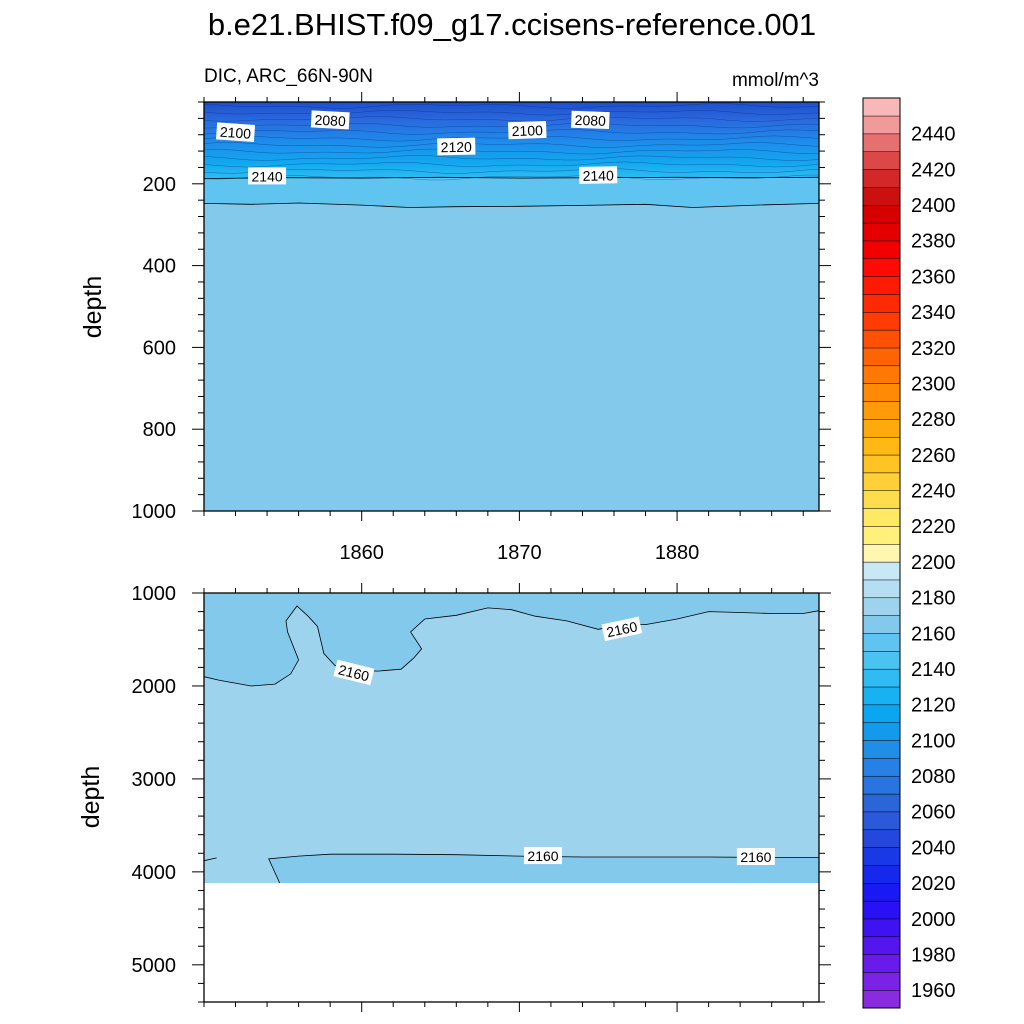 The image size is (1024, 1024). Describe the element at coordinates (154, 780) in the screenshot. I see `lower-y-tick-label: 3000` at that location.